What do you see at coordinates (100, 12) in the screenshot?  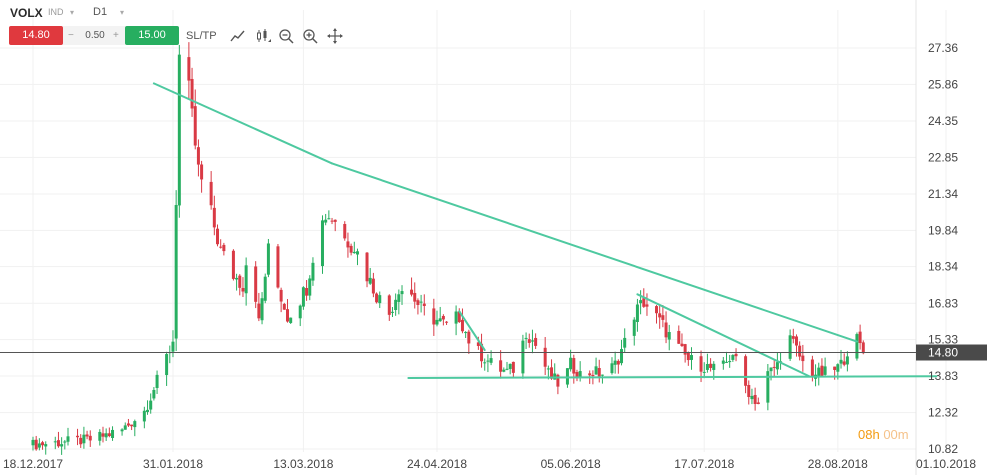 I see `timeframe-selector: D1` at bounding box center [100, 12].